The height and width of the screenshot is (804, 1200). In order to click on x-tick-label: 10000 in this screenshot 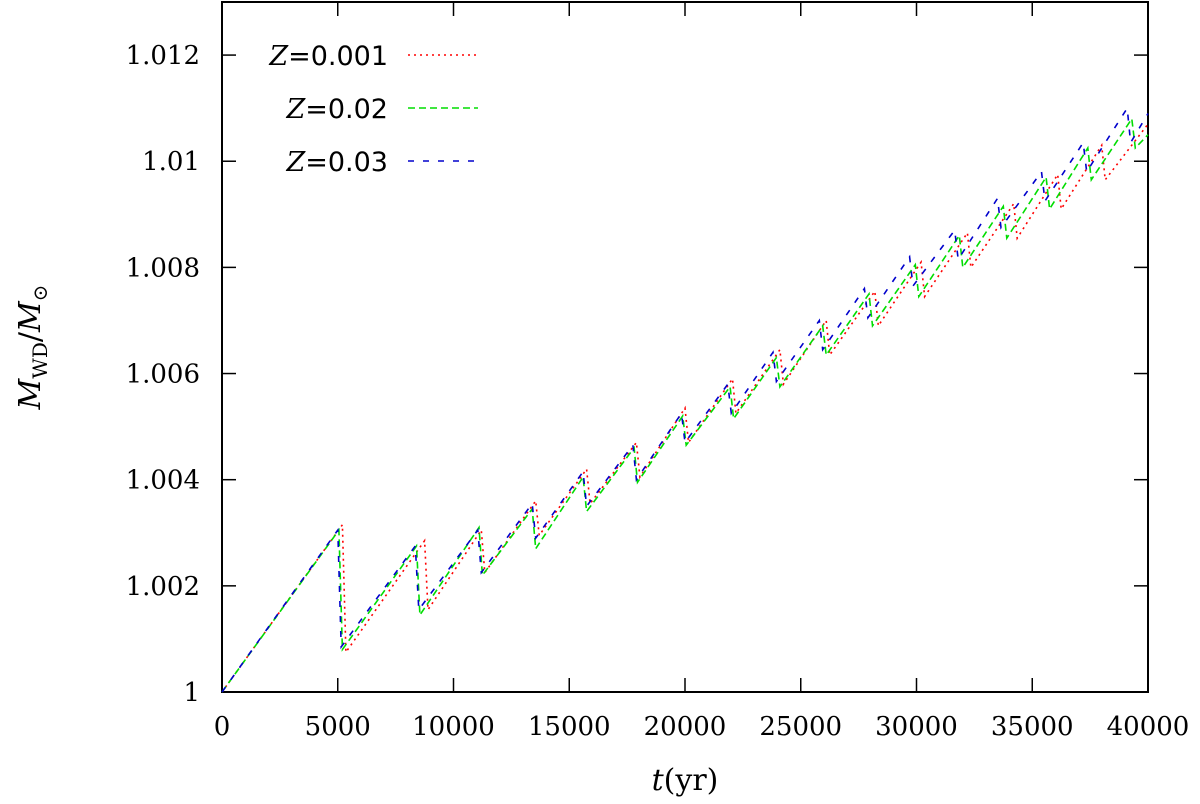, I will do `click(453, 727)`.